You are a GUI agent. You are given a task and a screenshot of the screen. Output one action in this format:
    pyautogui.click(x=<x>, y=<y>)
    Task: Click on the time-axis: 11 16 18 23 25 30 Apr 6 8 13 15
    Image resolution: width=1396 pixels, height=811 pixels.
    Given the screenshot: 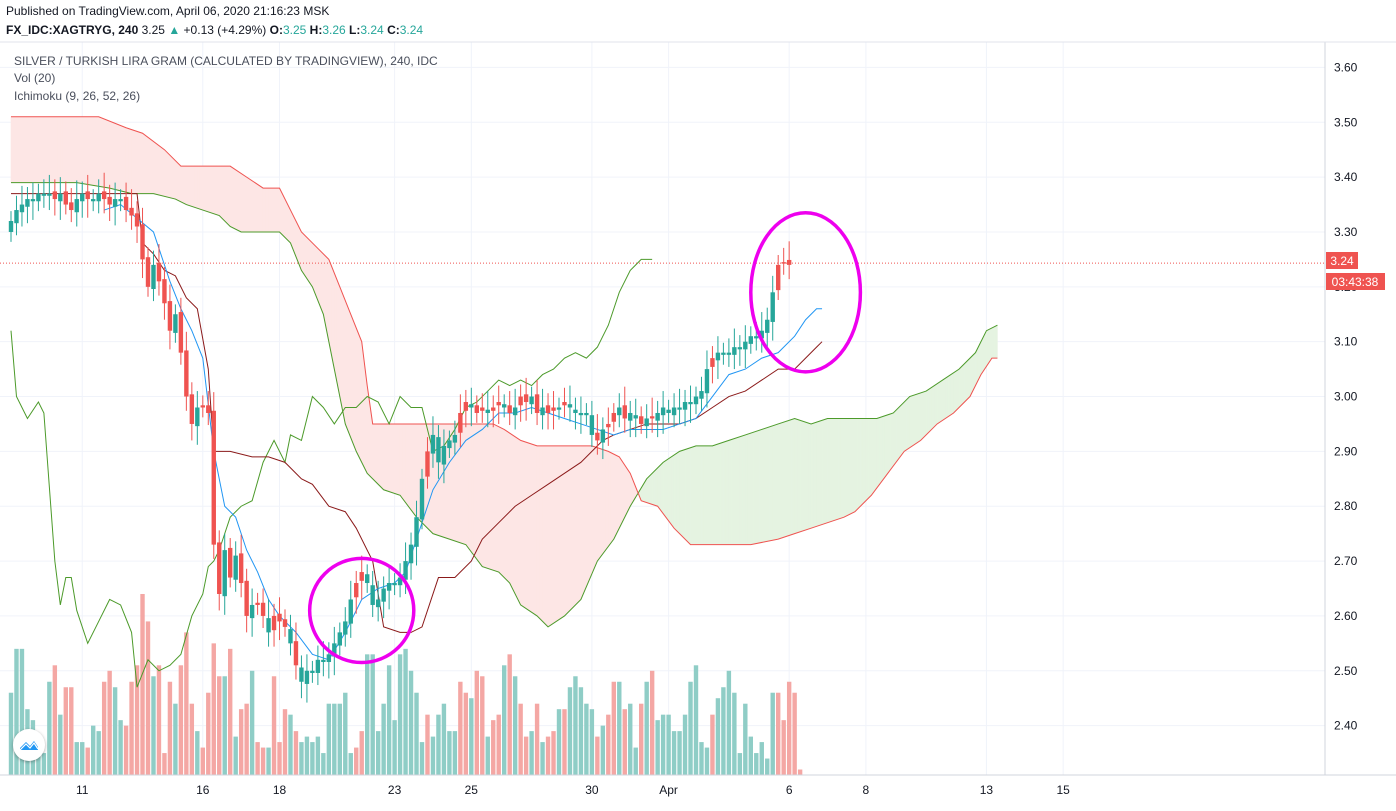 What is the action you would take?
    pyautogui.click(x=573, y=790)
    